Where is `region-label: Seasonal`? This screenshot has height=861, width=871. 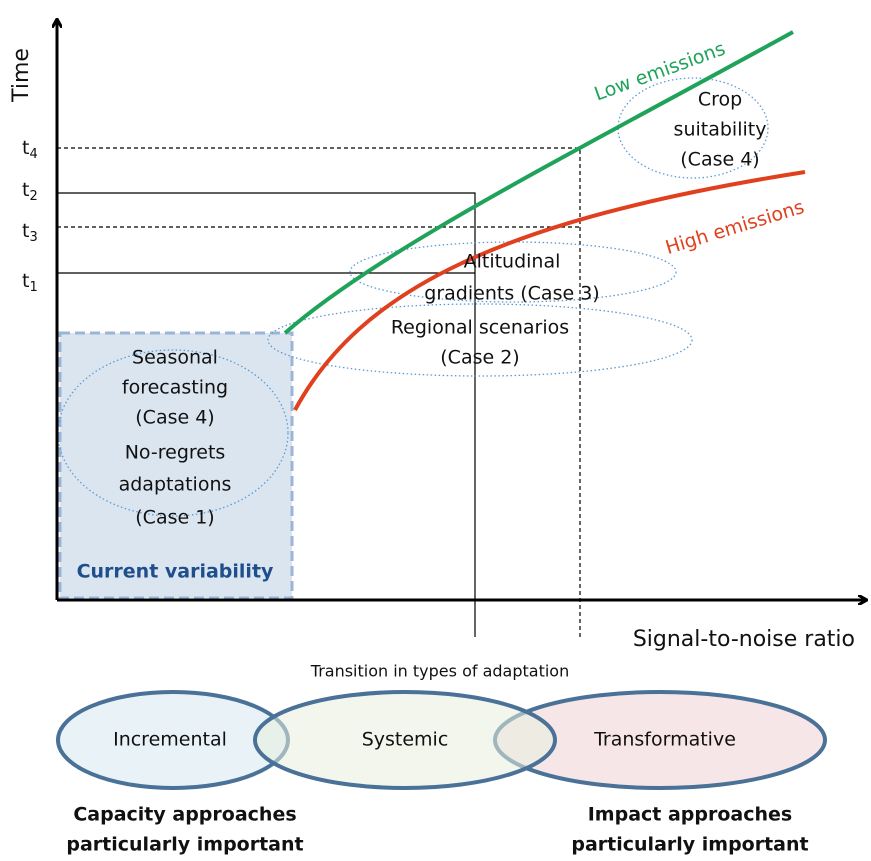 region-label: Seasonal is located at coordinates (175, 358).